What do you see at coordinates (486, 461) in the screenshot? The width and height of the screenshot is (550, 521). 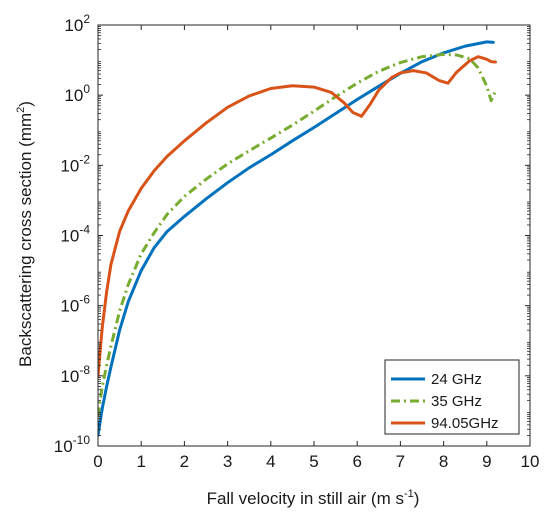 I see `x-tick-label: 9` at bounding box center [486, 461].